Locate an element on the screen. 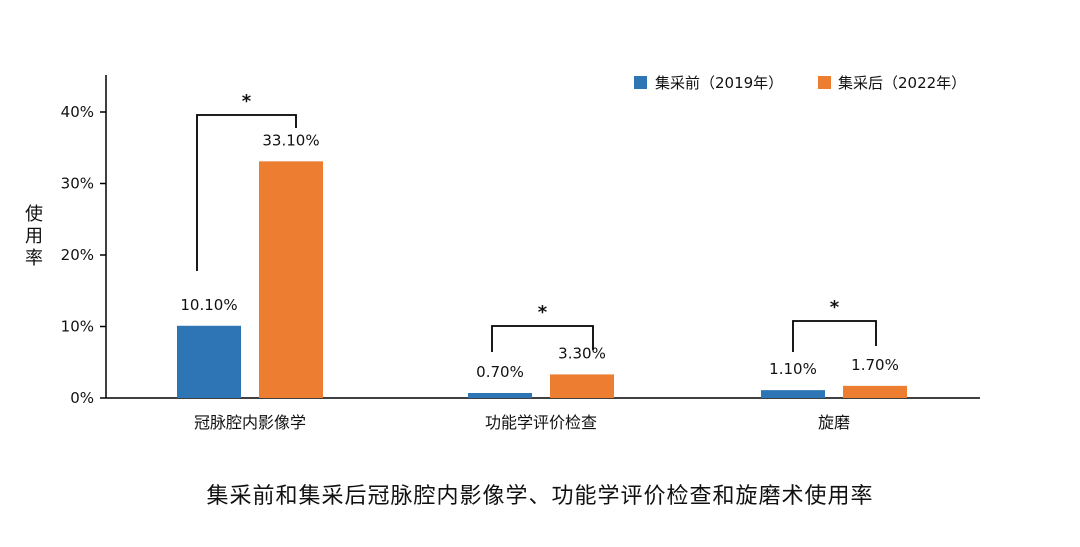 Image resolution: width=1080 pixels, height=547 pixels. data-label: 33.10% is located at coordinates (290, 140).